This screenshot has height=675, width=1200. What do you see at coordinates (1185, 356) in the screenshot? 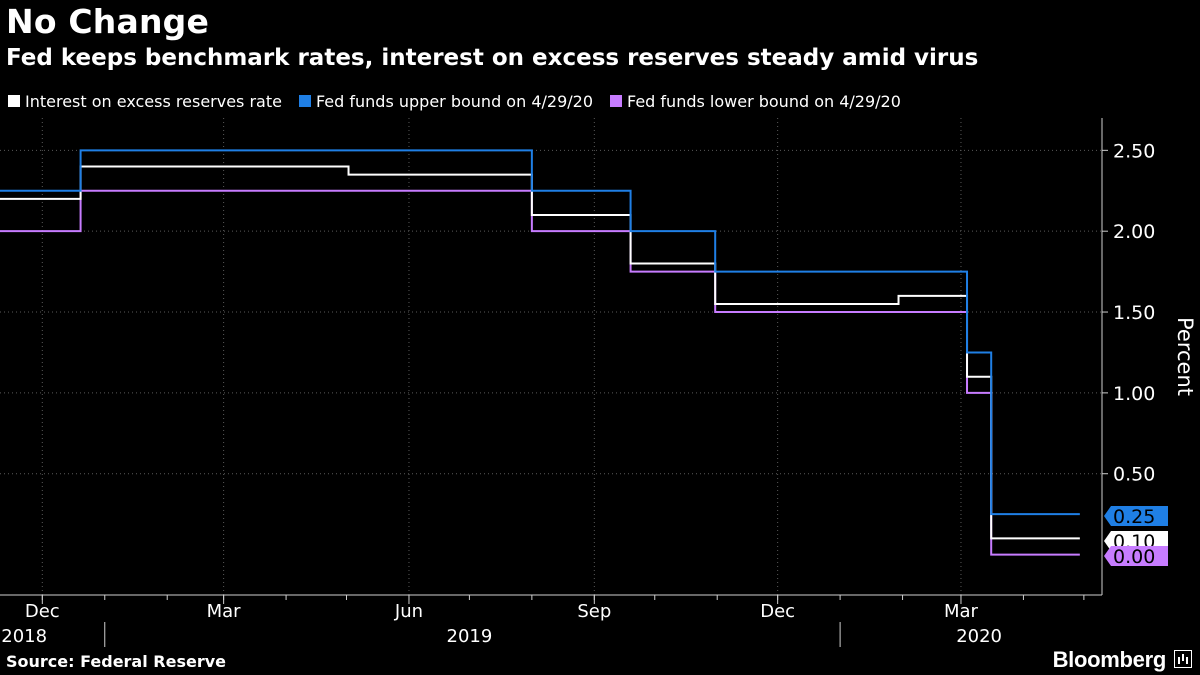
I see `y-axis-title: Percent` at bounding box center [1185, 356].